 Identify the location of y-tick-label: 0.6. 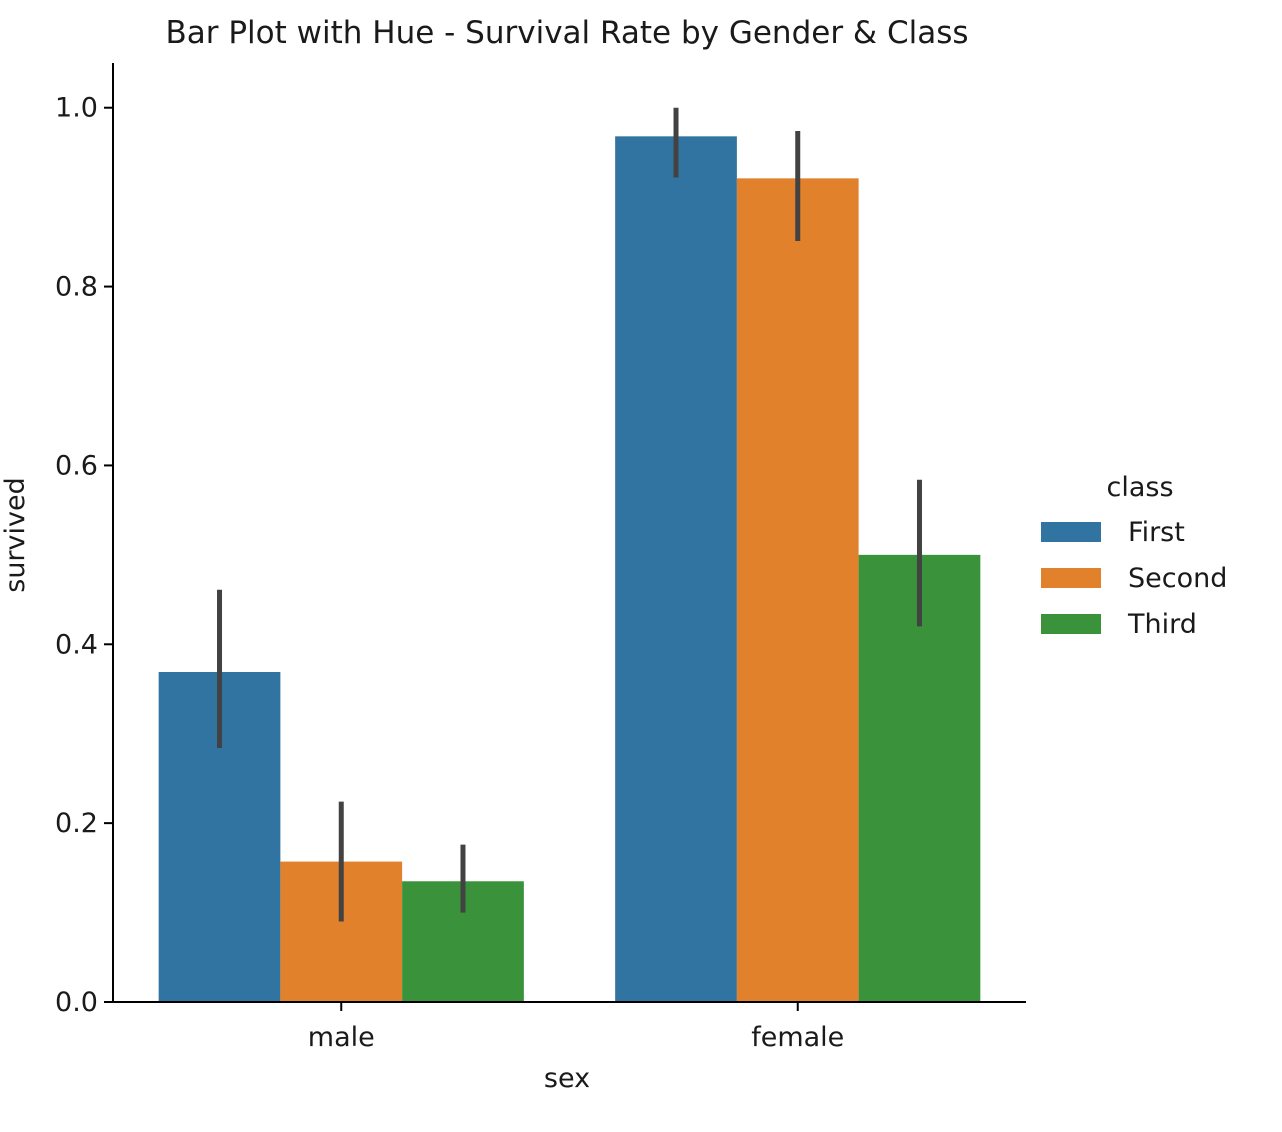
(76, 465).